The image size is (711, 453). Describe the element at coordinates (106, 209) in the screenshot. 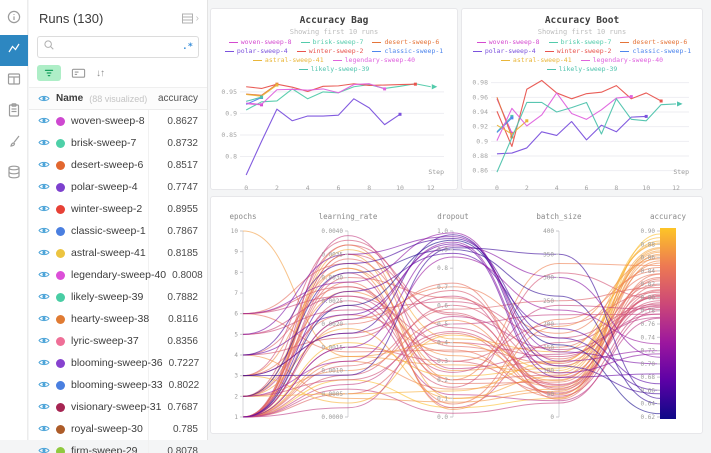

I see `run-name: winter-sweep-2` at that location.